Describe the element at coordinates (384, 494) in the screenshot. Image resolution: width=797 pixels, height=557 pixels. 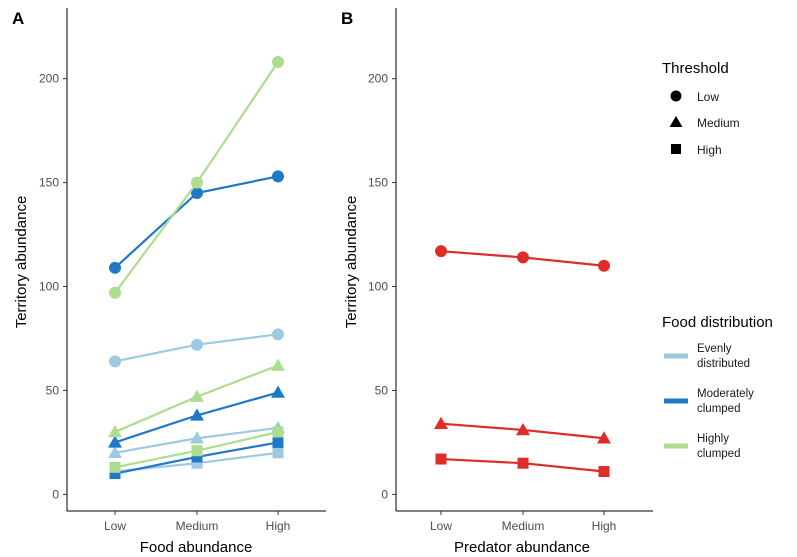
I see `panel-b-y-tick-label: 0` at that location.